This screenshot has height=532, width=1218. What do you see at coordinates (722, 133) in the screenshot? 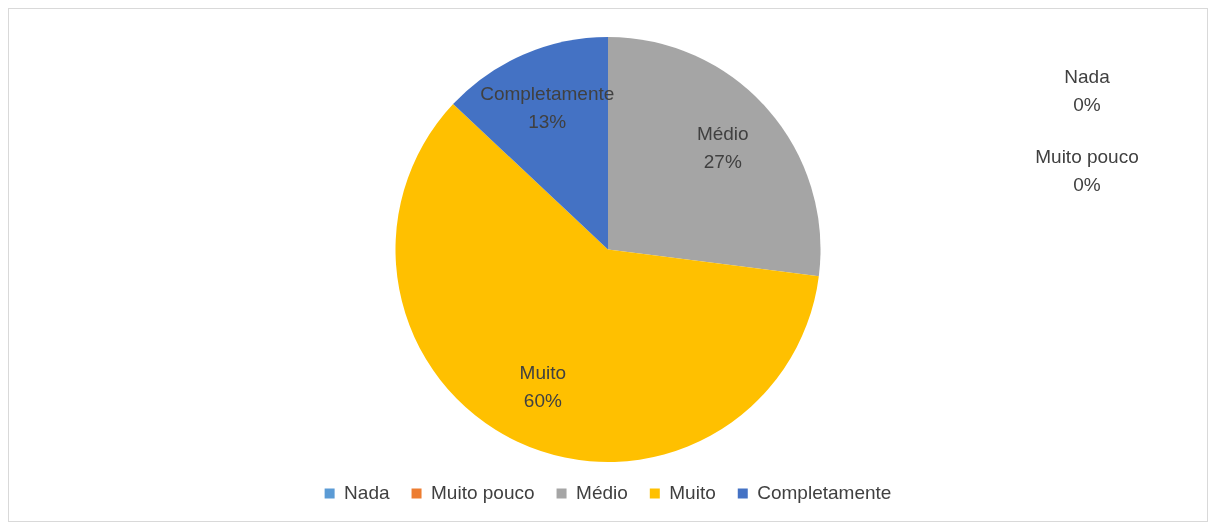
I see `slice-label: Médio` at bounding box center [722, 133].